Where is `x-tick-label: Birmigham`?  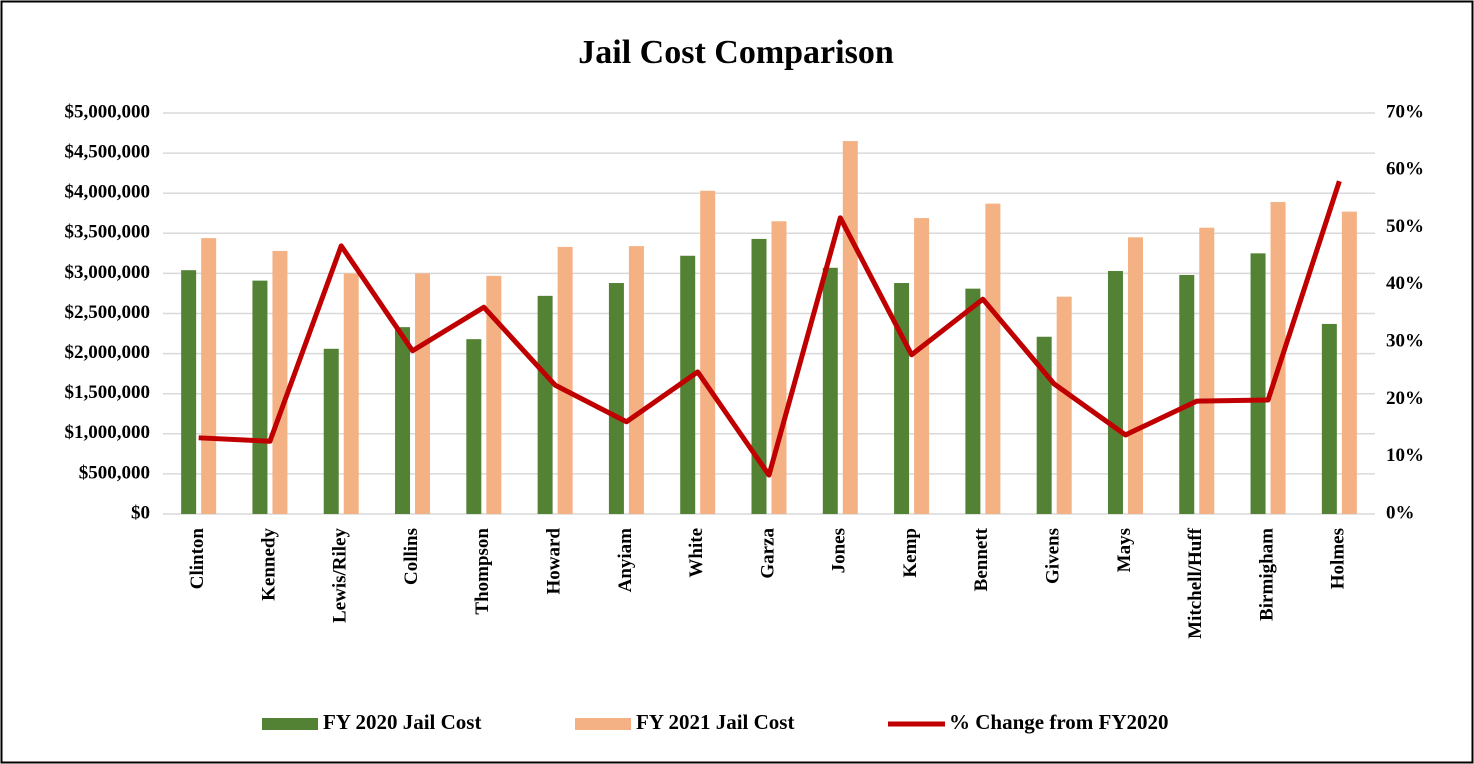 x-tick-label: Birmigham is located at coordinates (1266, 574).